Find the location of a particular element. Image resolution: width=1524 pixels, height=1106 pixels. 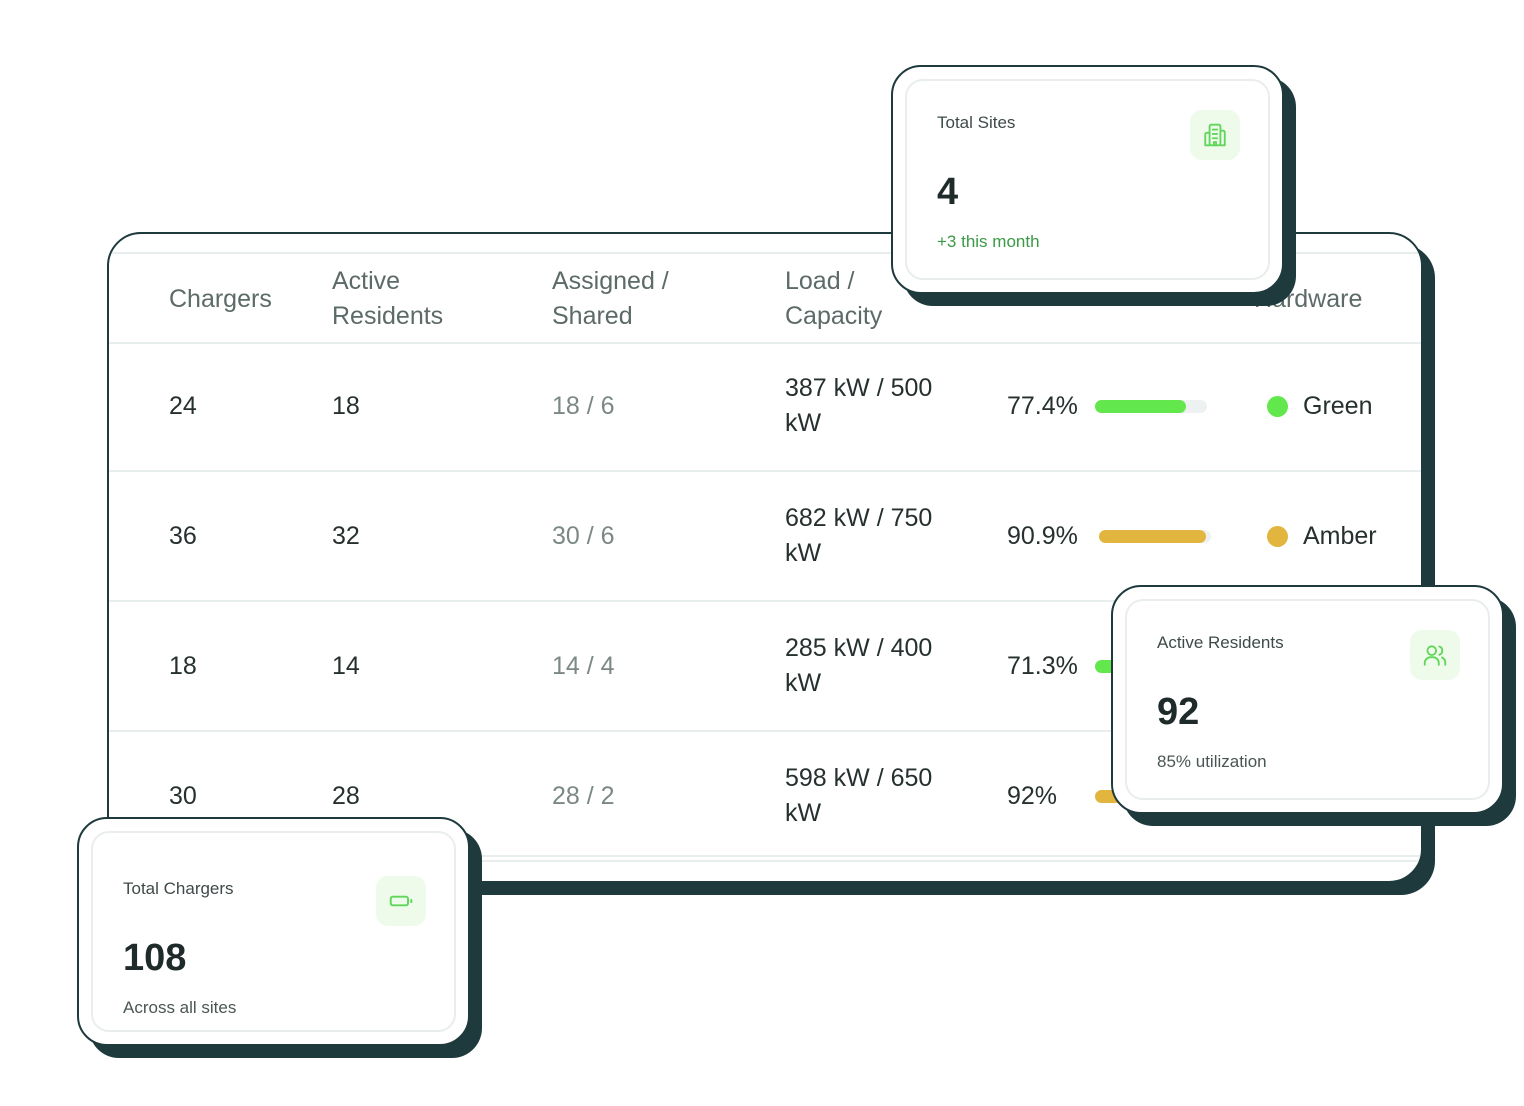

cell-chargers: 18 is located at coordinates (183, 666).